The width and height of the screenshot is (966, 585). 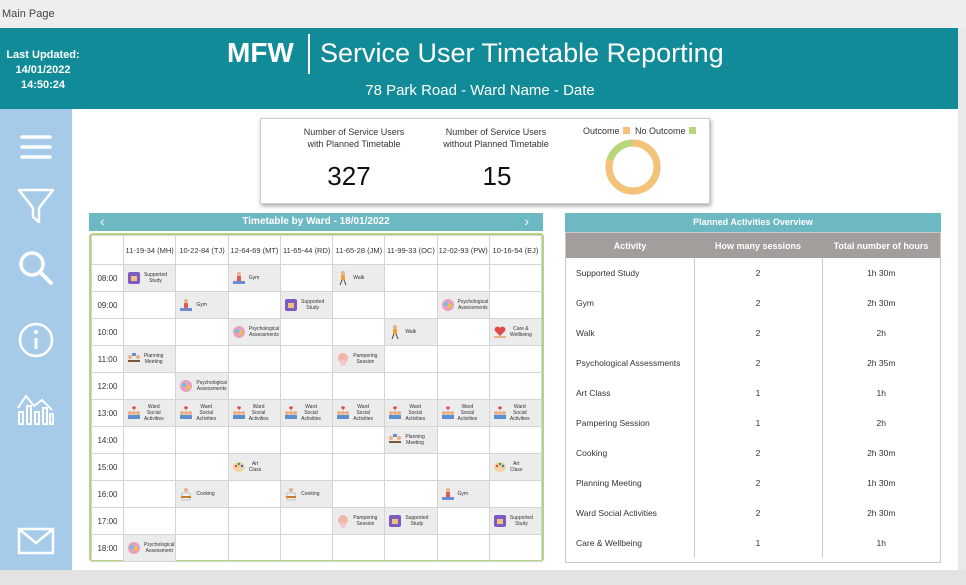 I want to click on analytics-icon, so click(x=36, y=408).